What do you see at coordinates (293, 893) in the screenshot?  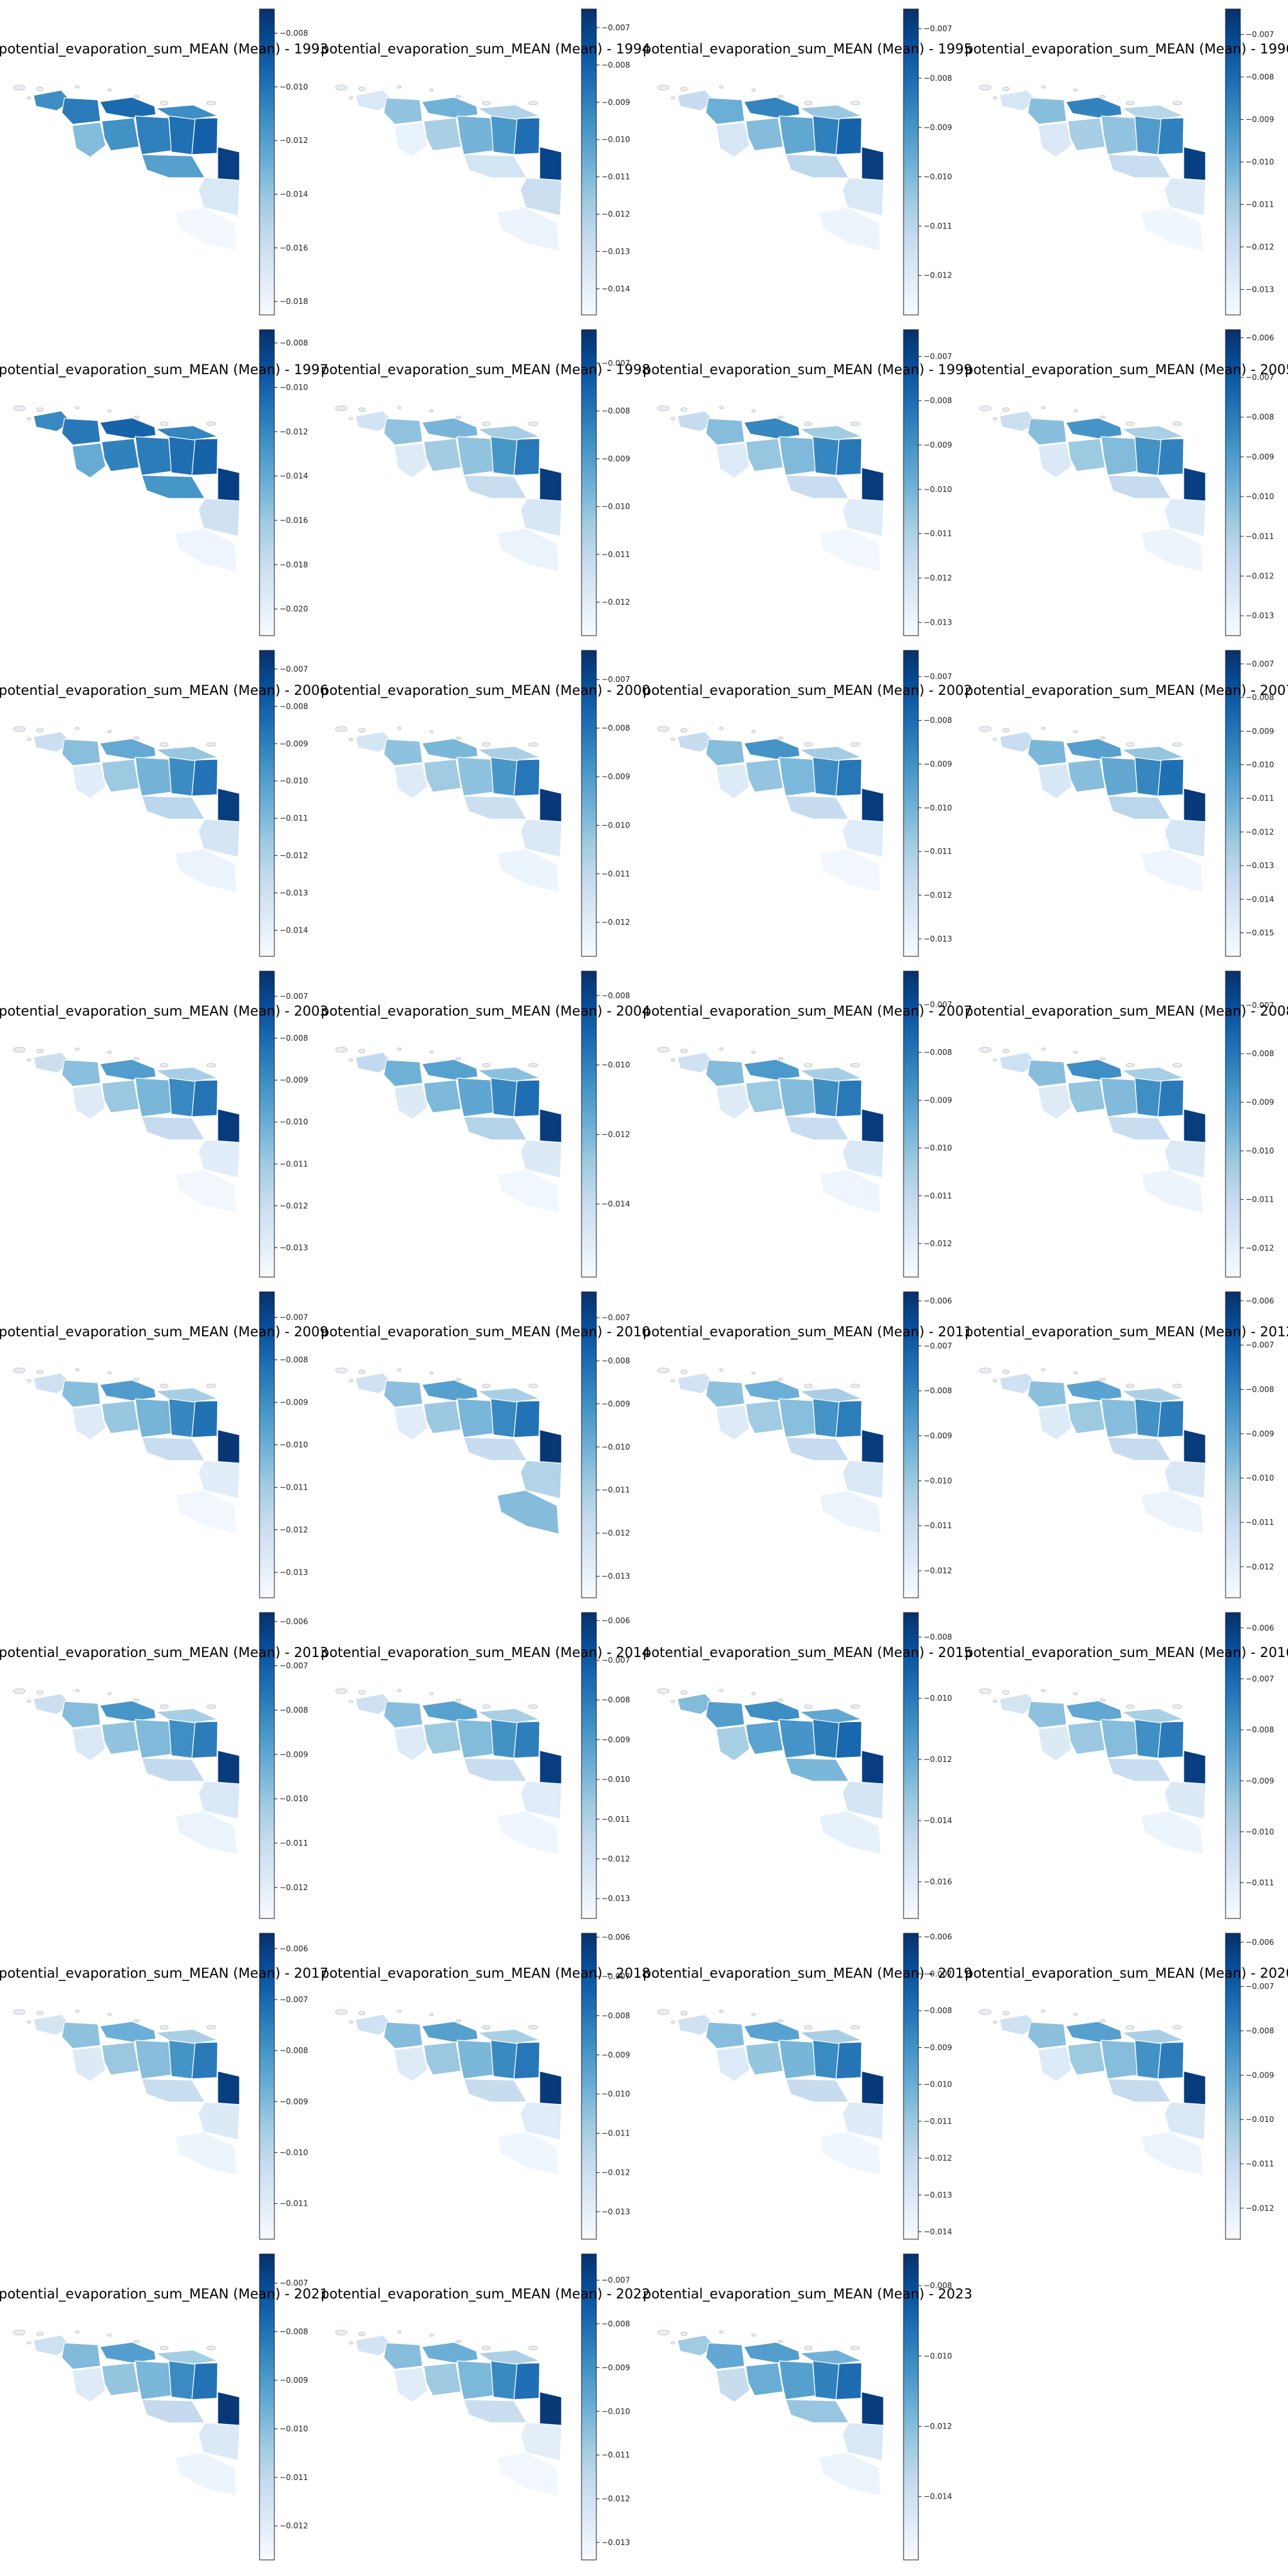 I see `colorbar-tick-label: −0.013` at bounding box center [293, 893].